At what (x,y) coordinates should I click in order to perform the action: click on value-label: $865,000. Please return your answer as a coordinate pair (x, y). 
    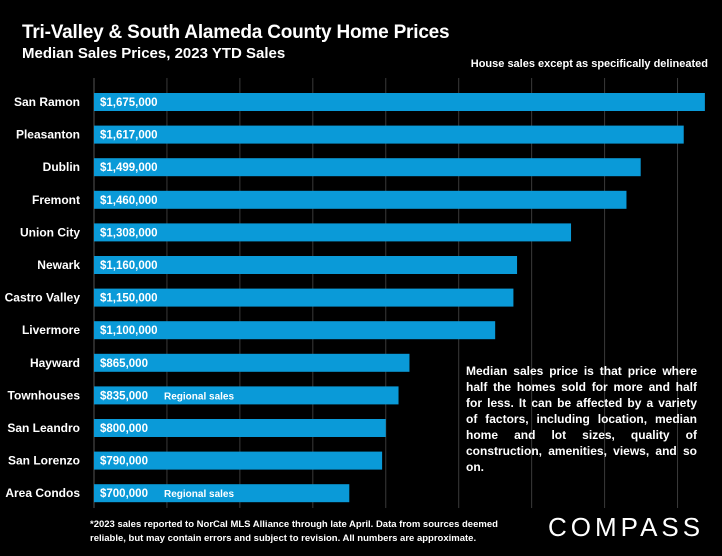
    Looking at the image, I should click on (124, 364).